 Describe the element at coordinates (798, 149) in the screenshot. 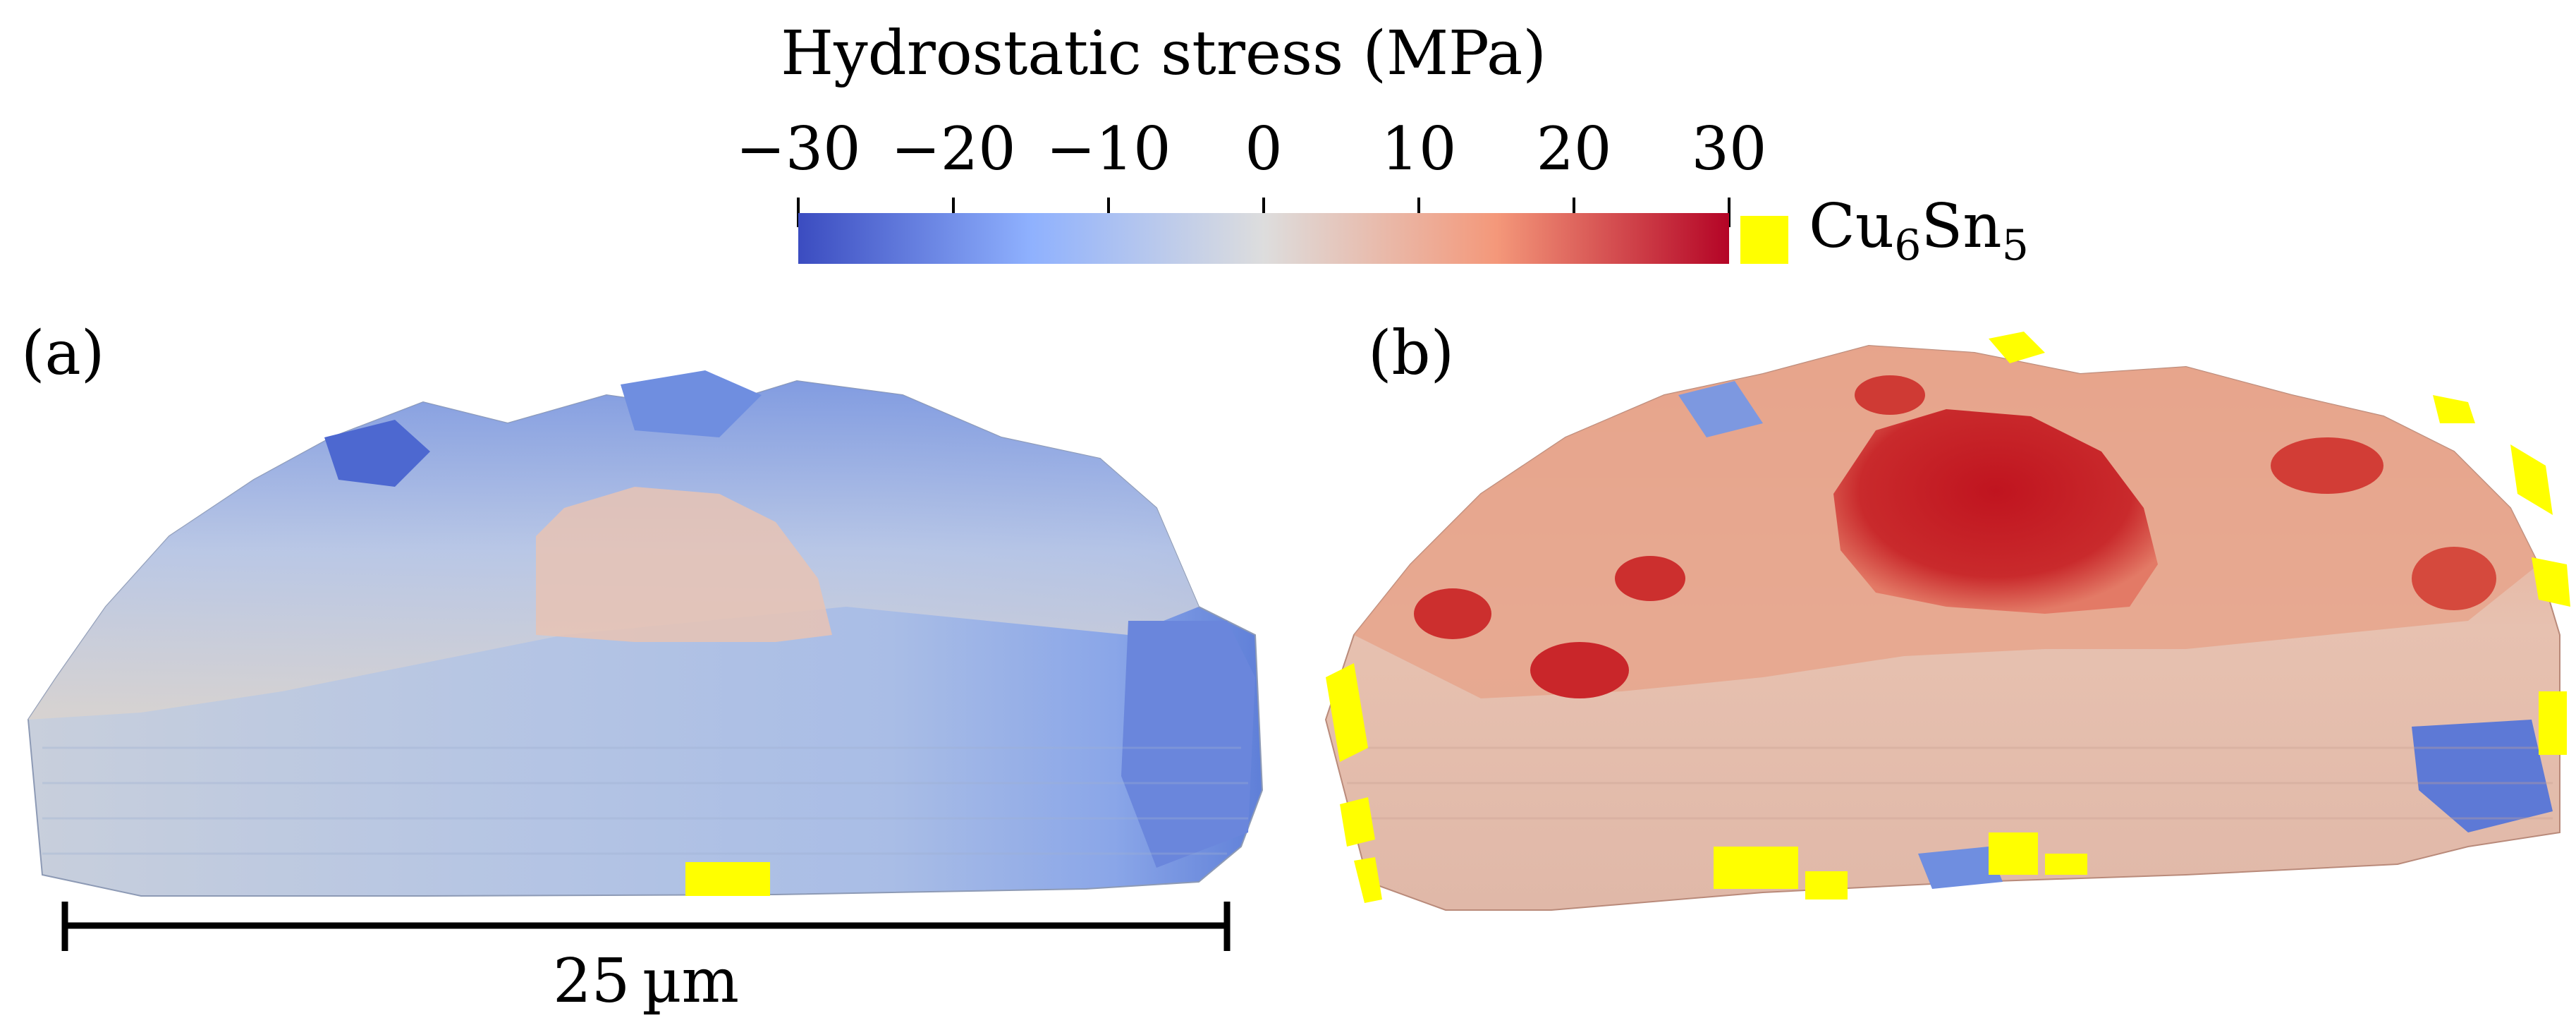

I see `colorbar-tick-label: −30` at that location.